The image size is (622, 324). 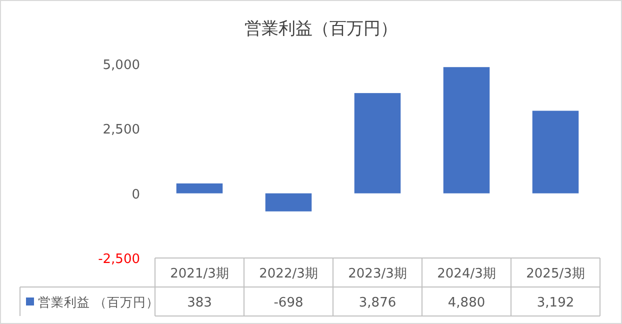 What do you see at coordinates (321, 29) in the screenshot?
I see `title: 営業利益（百万円）` at bounding box center [321, 29].